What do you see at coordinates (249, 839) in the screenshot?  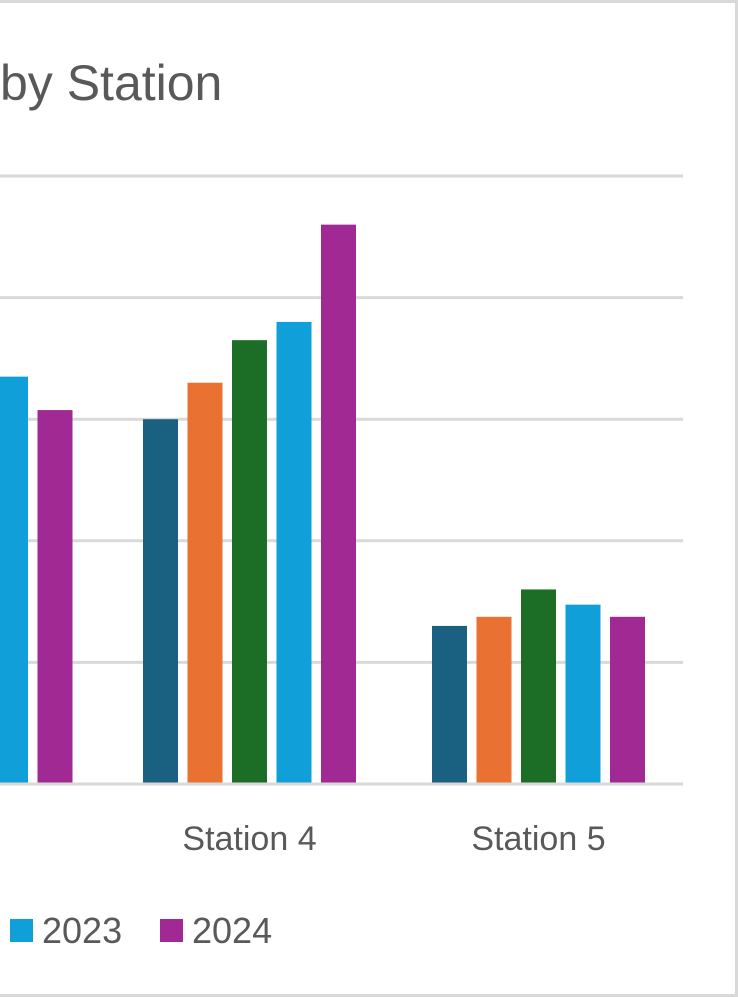 I see `x-tick-label: Station 4` at bounding box center [249, 839].